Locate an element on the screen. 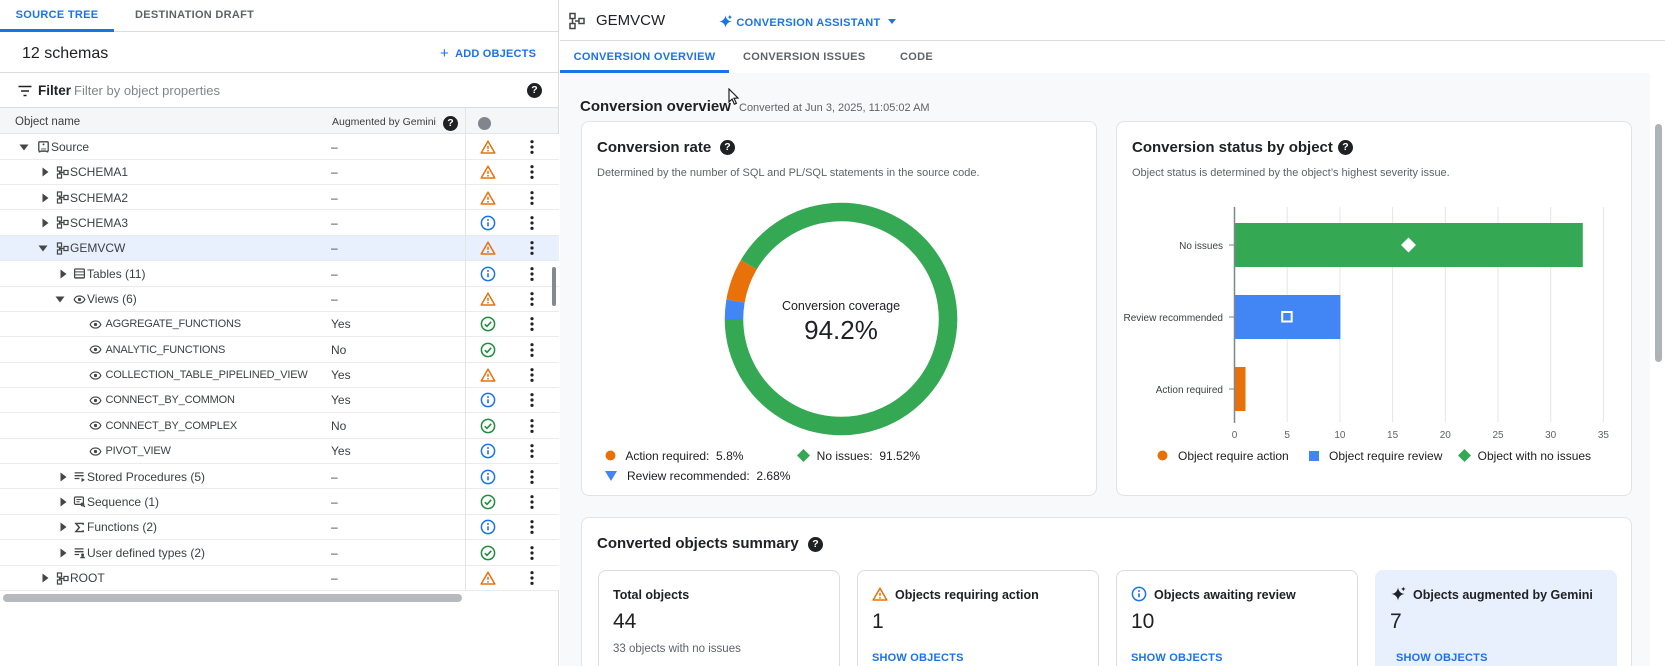 The width and height of the screenshot is (1665, 666). svg-text: 20 is located at coordinates (1446, 435).